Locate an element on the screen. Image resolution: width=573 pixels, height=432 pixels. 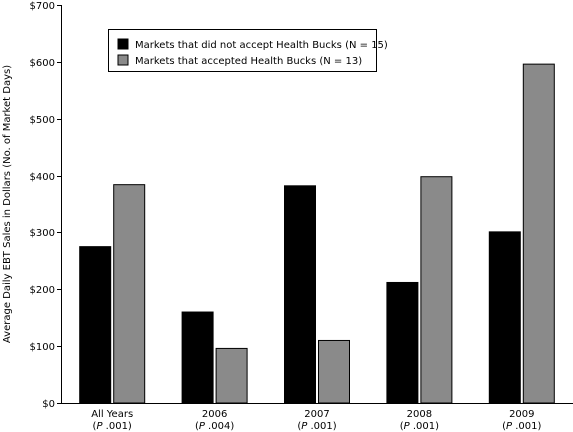
y-axis: $0 $100 $200 $300 $400 $500 $600 $700 is located at coordinates (46, 205).